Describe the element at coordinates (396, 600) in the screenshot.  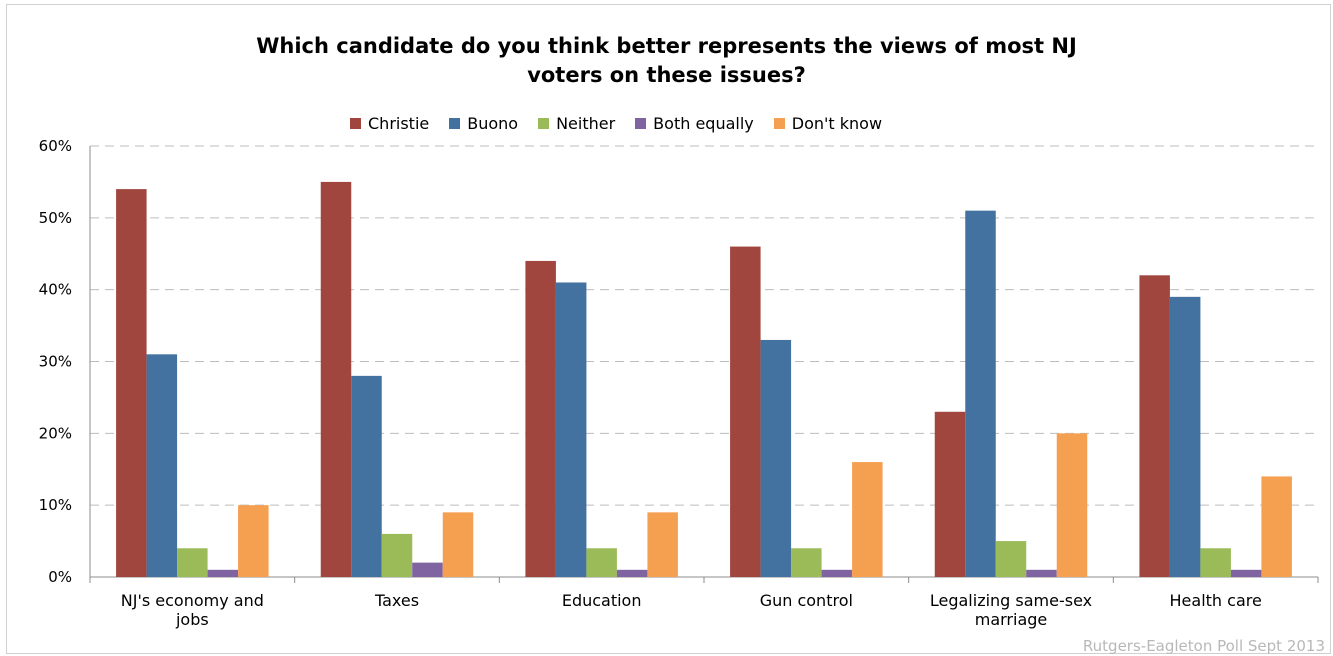
I see `x-category-label: Taxes` at that location.